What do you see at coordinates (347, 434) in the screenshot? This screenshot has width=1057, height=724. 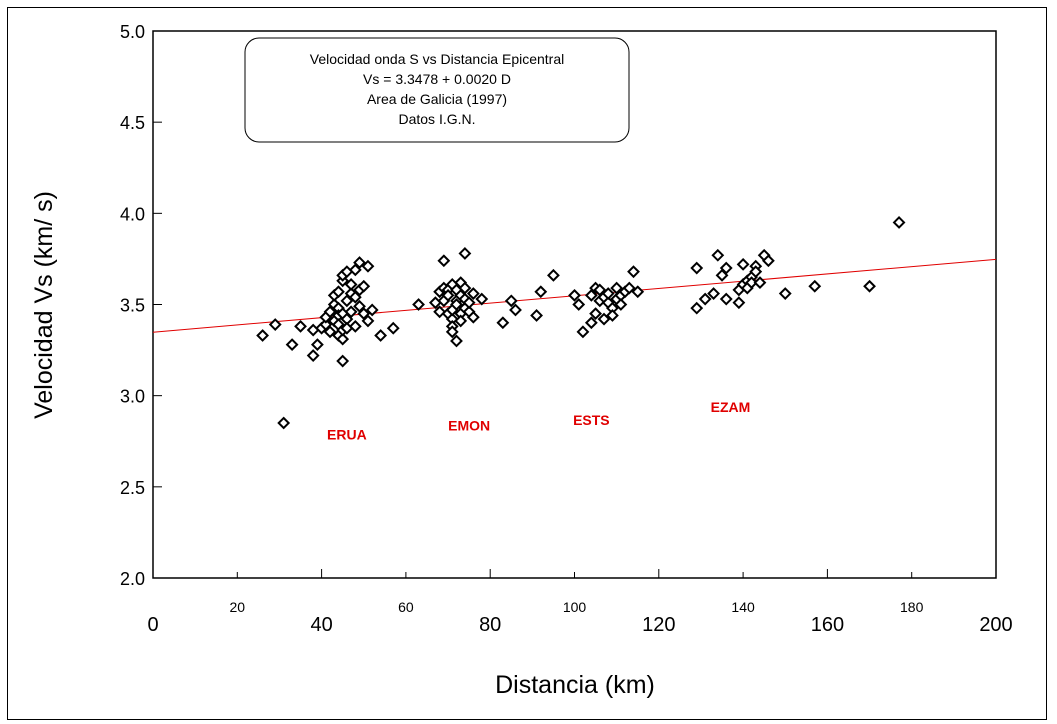 I see `station-label: ERUA` at bounding box center [347, 434].